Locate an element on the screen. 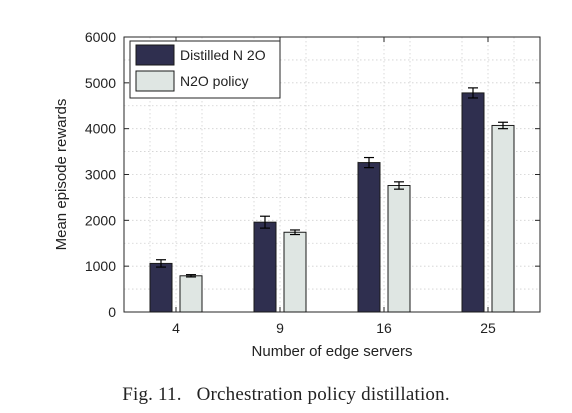 The height and width of the screenshot is (413, 572). legend-label-n2o: N2O policy is located at coordinates (214, 81).